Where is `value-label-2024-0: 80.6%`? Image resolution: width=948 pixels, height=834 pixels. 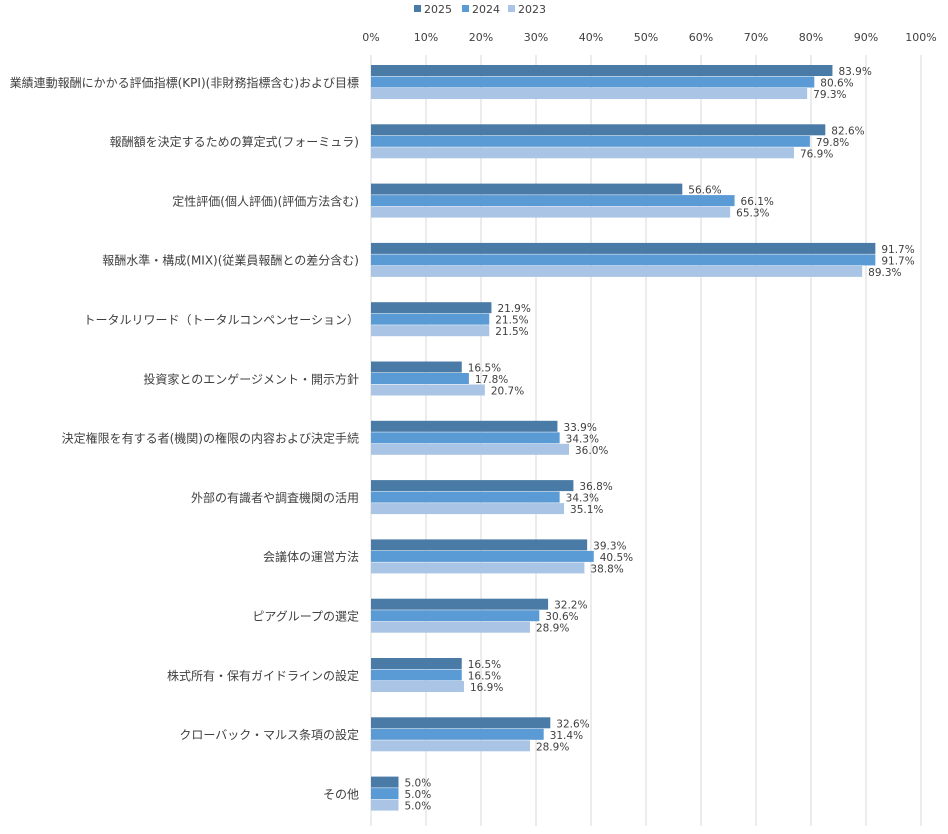
value-label-2024-0: 80.6% is located at coordinates (836, 84).